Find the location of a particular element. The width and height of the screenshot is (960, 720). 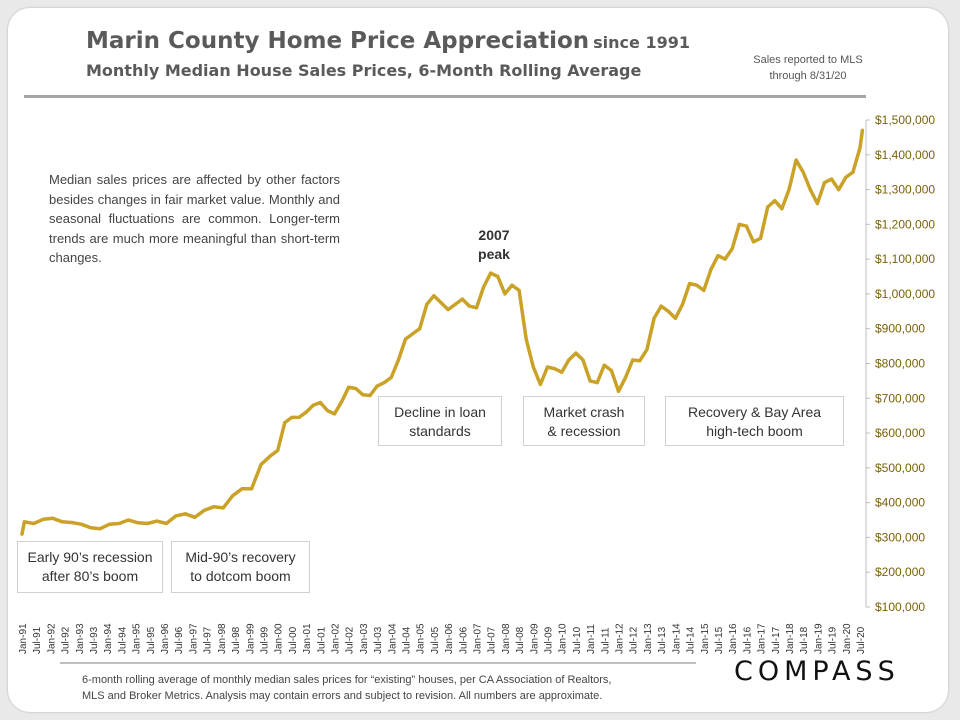

annotation-bay-area-boom: Recovery & Bay Area high-tech boom is located at coordinates (754, 421).